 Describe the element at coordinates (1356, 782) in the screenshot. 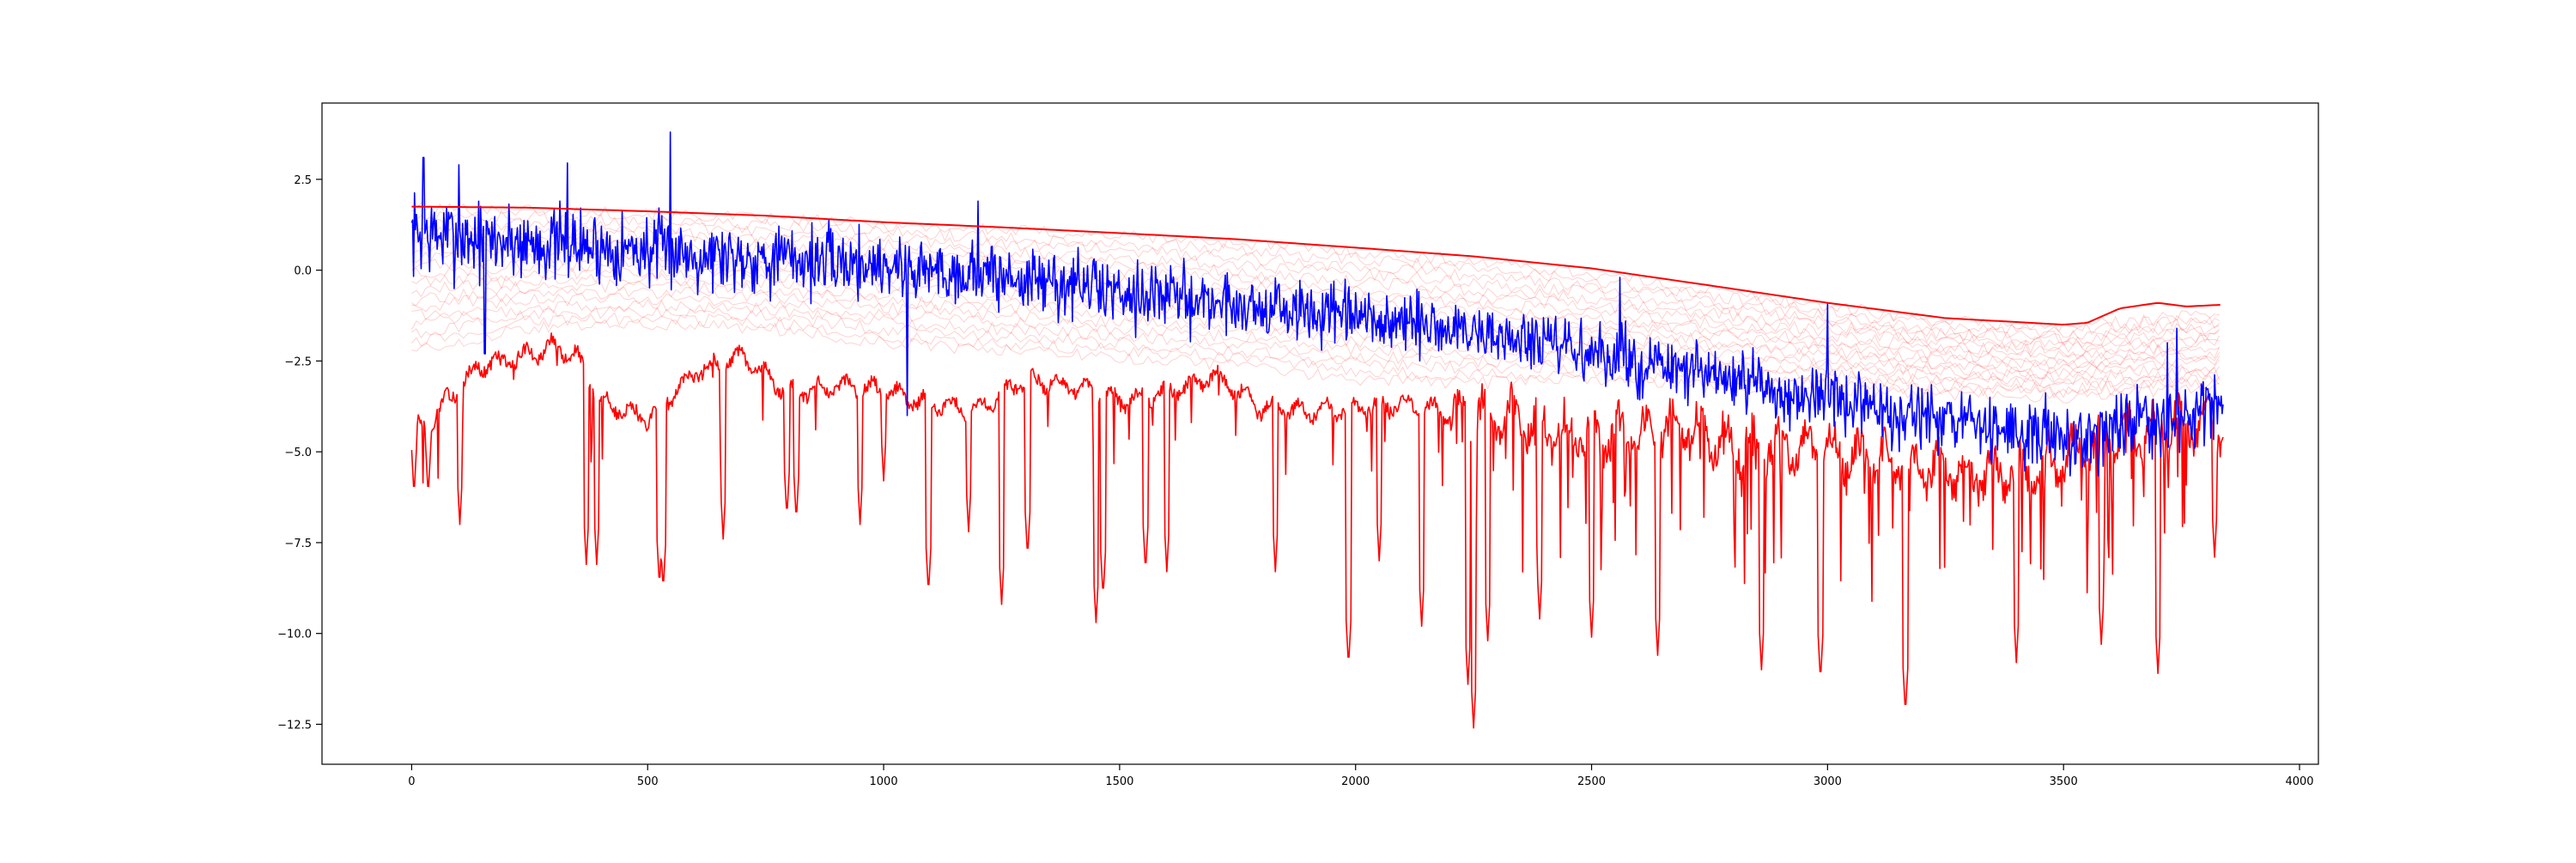

I see `x-tick-label: 2000` at that location.